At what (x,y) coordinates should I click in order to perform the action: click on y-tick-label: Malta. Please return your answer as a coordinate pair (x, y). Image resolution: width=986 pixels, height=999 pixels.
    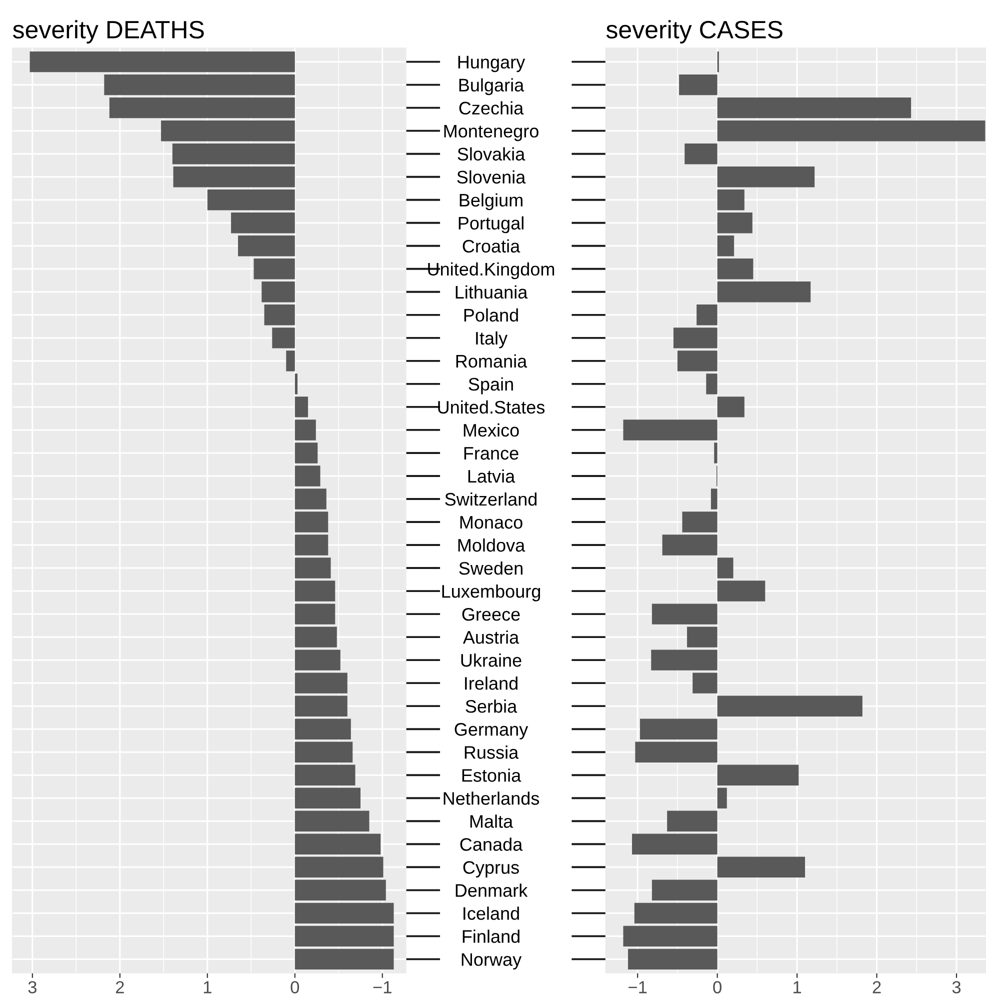
    Looking at the image, I should click on (492, 821).